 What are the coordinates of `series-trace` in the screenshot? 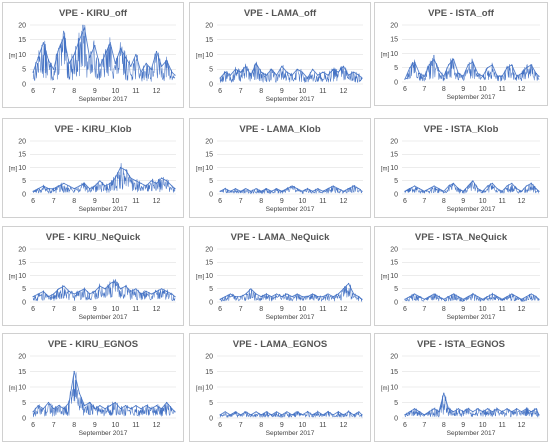 It's located at (472, 186).